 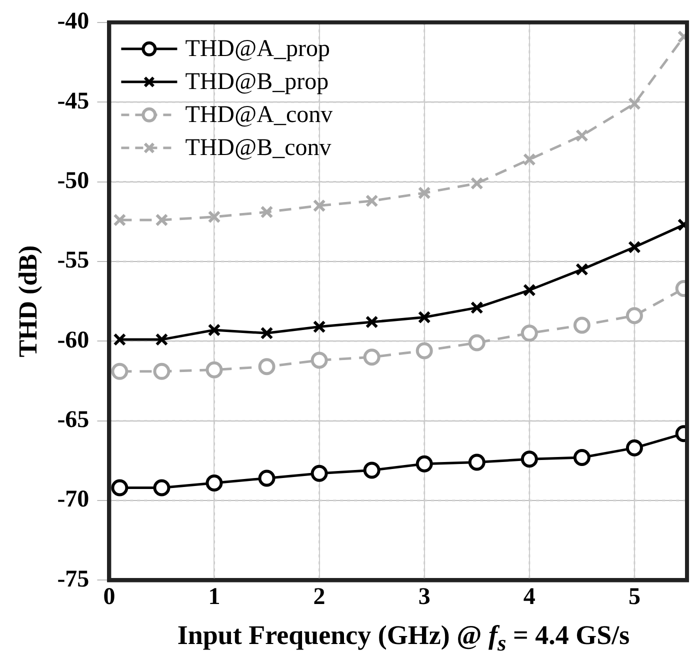 I want to click on y-axis-title: THD (dB), so click(x=27, y=301).